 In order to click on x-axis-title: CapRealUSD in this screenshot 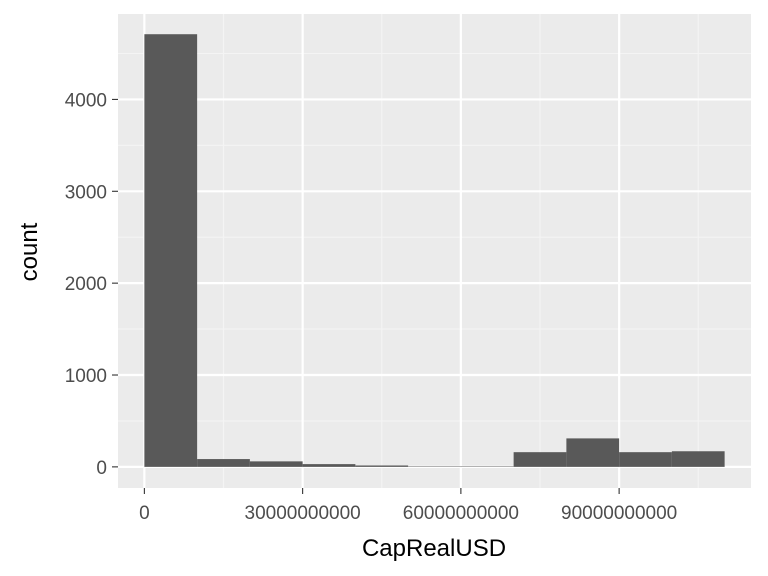, I will do `click(434, 548)`.